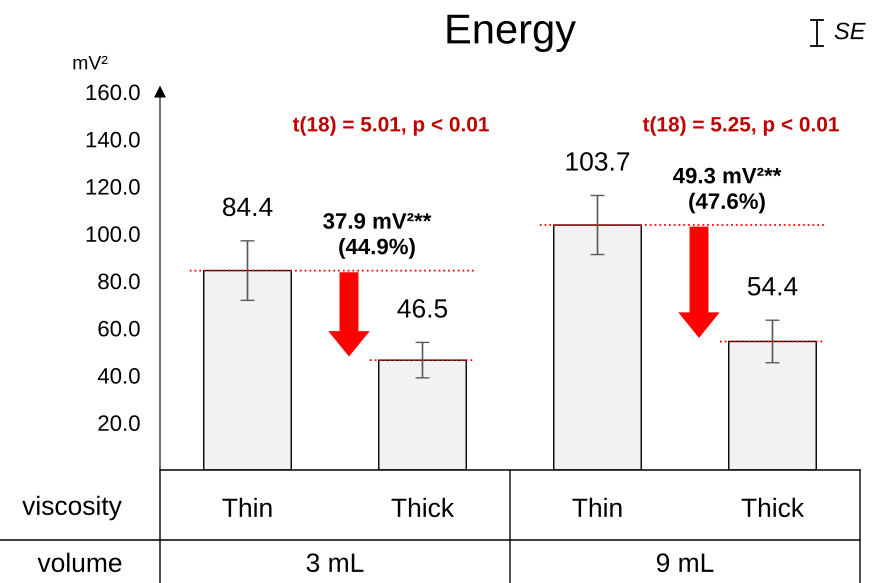 The image size is (875, 583). I want to click on text: volume, so click(80, 562).